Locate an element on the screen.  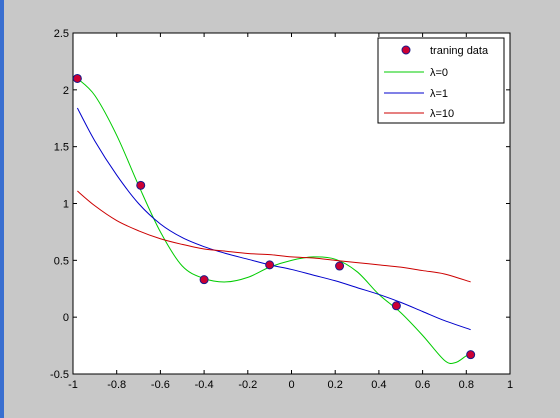
legend-entry-lambda0: λ=0 is located at coordinates (416, 73).